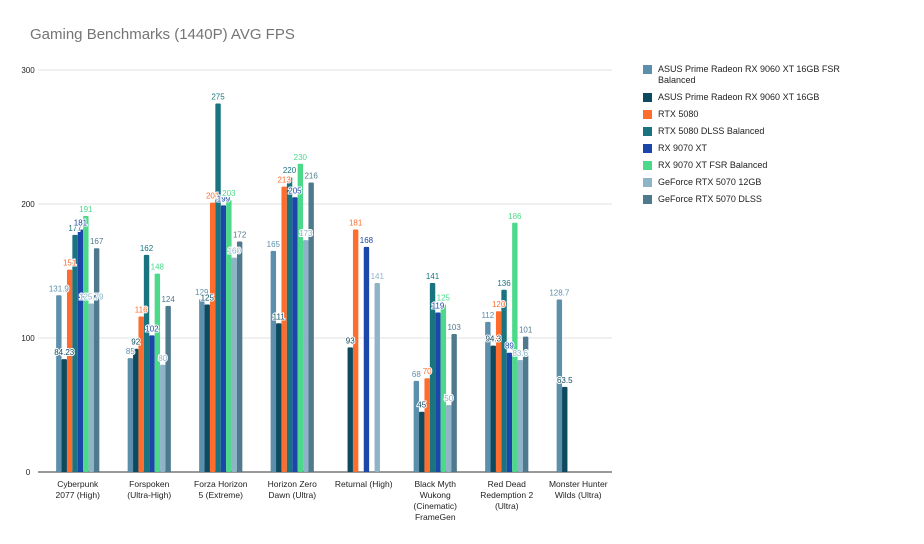  Describe the element at coordinates (149, 495) in the screenshot. I see `x-tick-label: (Ultra-High)` at that location.